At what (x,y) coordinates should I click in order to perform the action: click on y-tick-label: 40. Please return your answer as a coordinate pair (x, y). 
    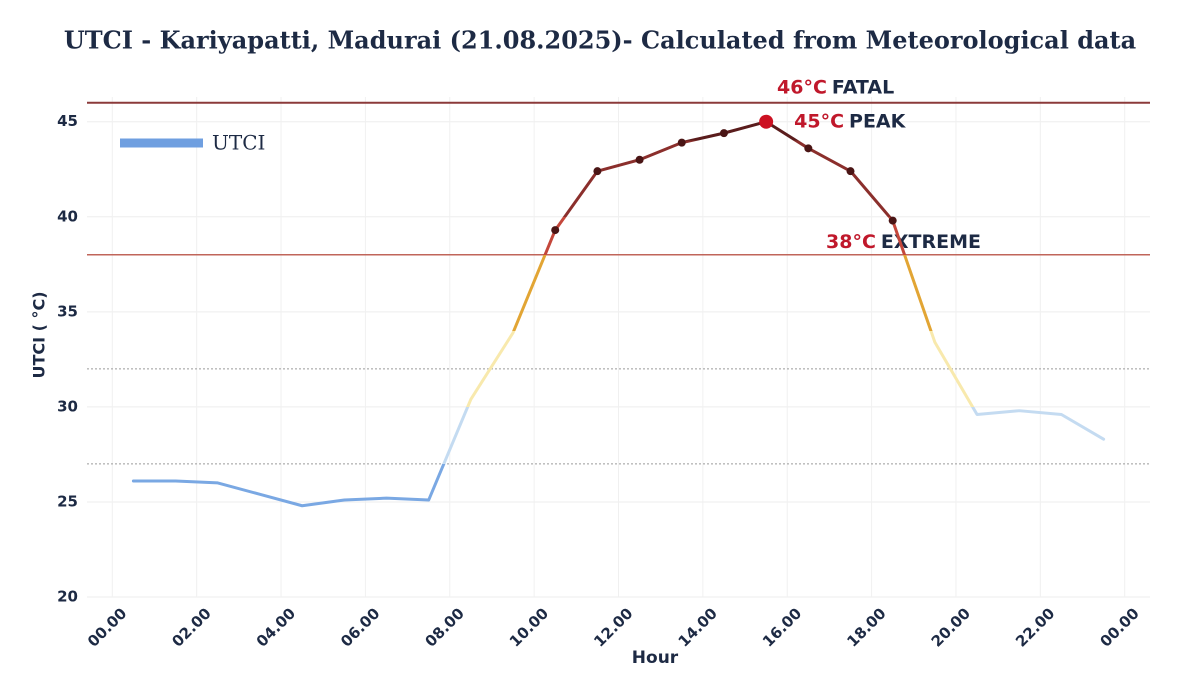
    Looking at the image, I should click on (67, 216).